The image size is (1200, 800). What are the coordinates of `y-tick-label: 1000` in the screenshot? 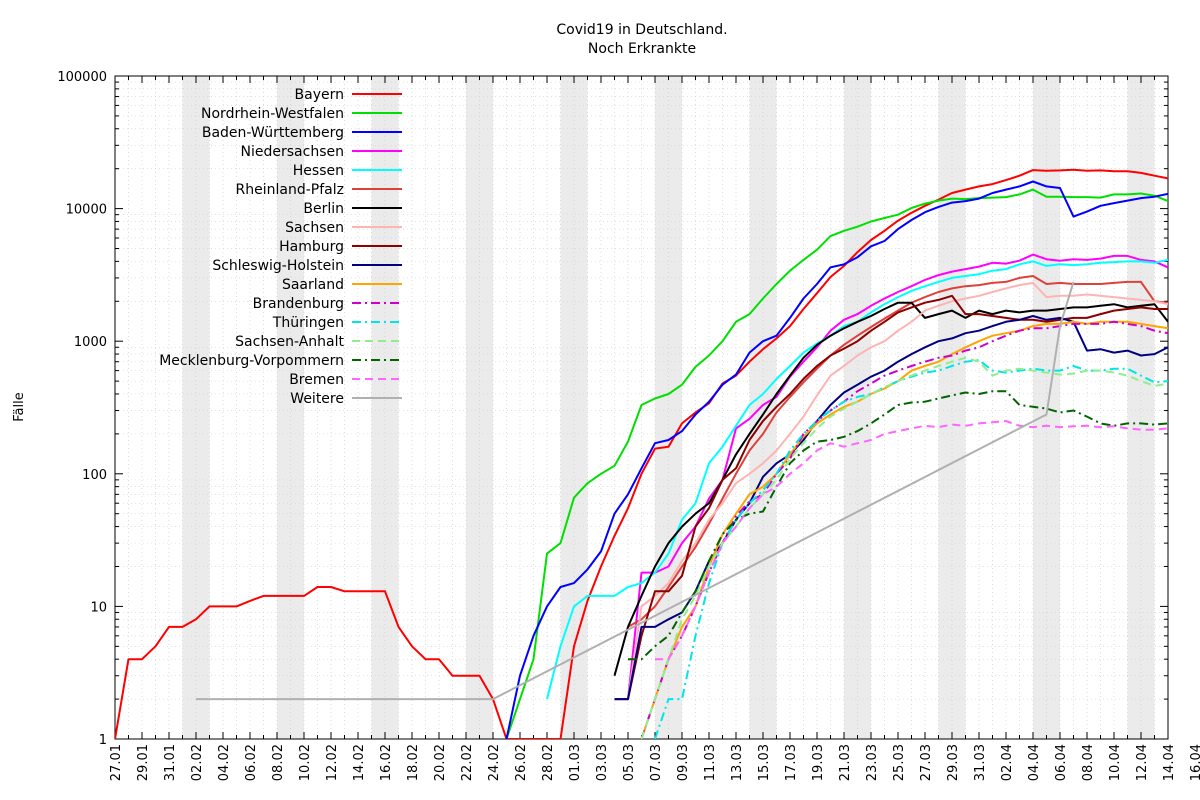 It's located at (90, 342).